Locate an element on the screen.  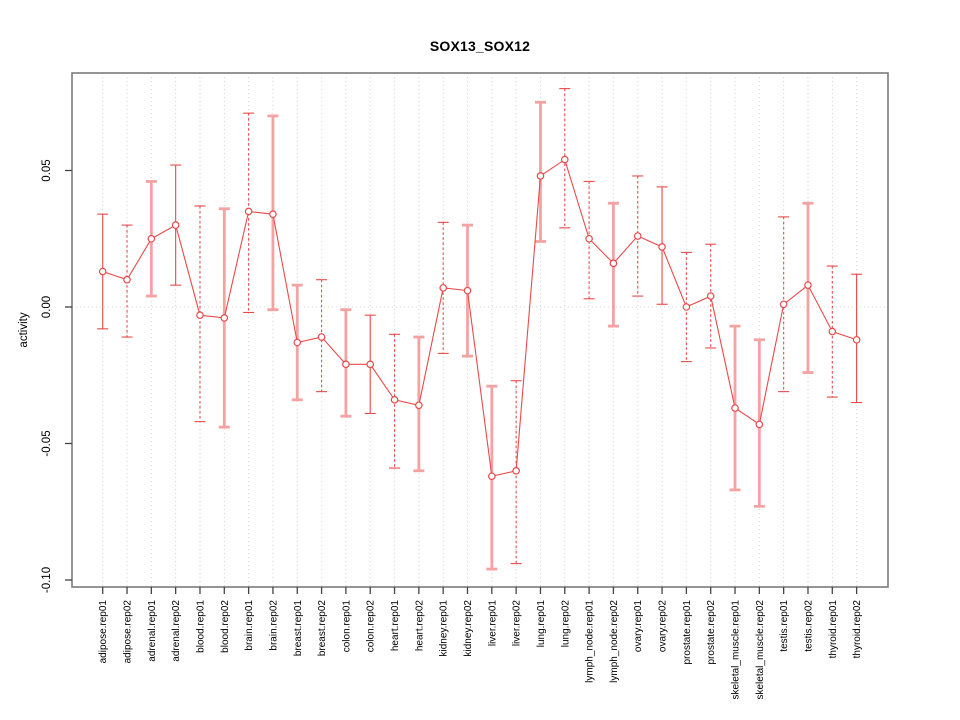
y-tick-label: -0.10 is located at coordinates (47, 580).